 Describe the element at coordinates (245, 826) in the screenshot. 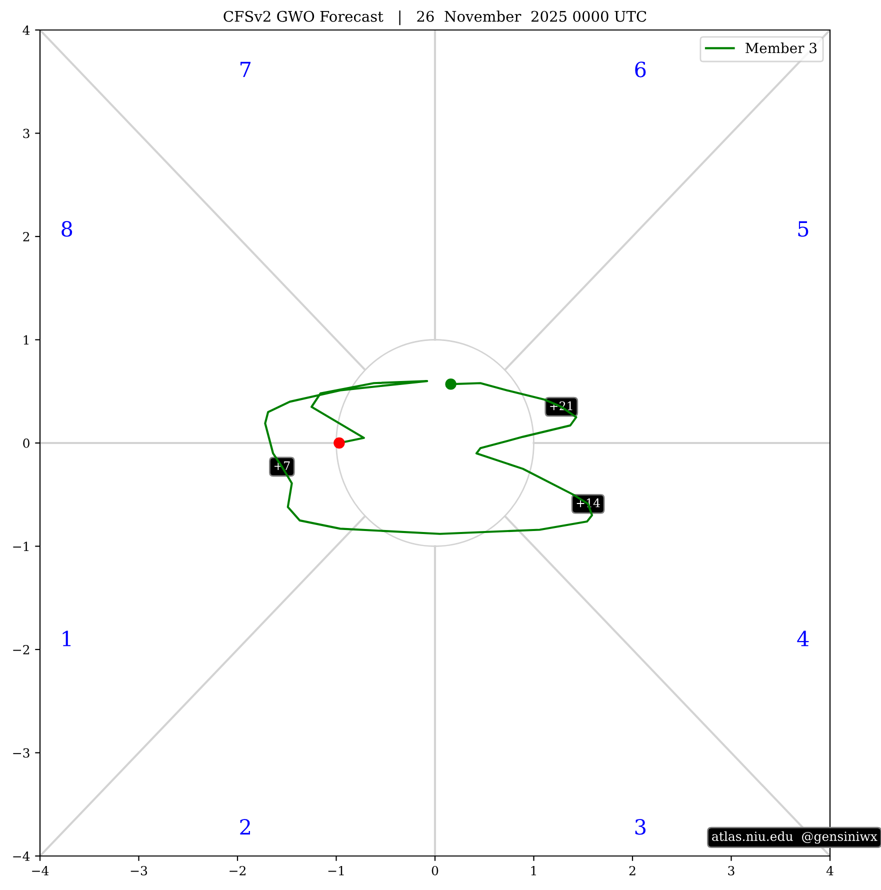

I see `annotation: 2` at that location.